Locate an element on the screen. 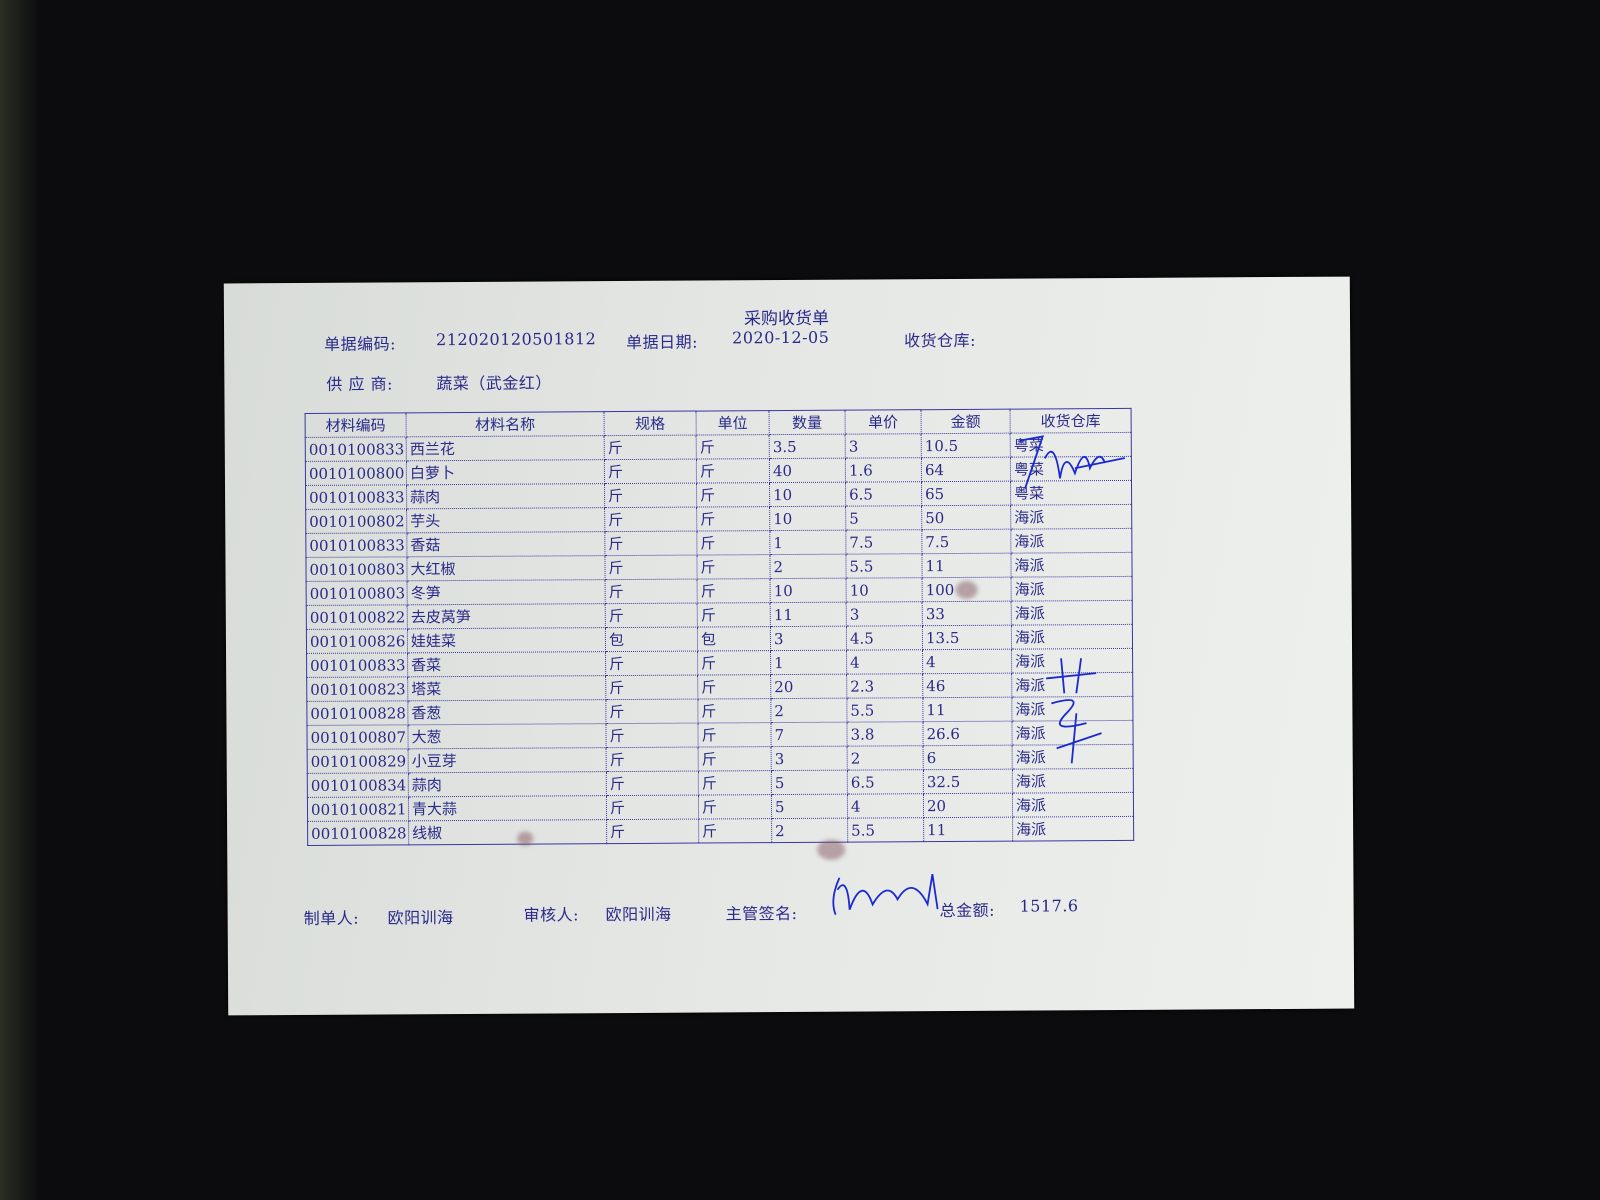  document-title: 采购收货单 is located at coordinates (786, 319).